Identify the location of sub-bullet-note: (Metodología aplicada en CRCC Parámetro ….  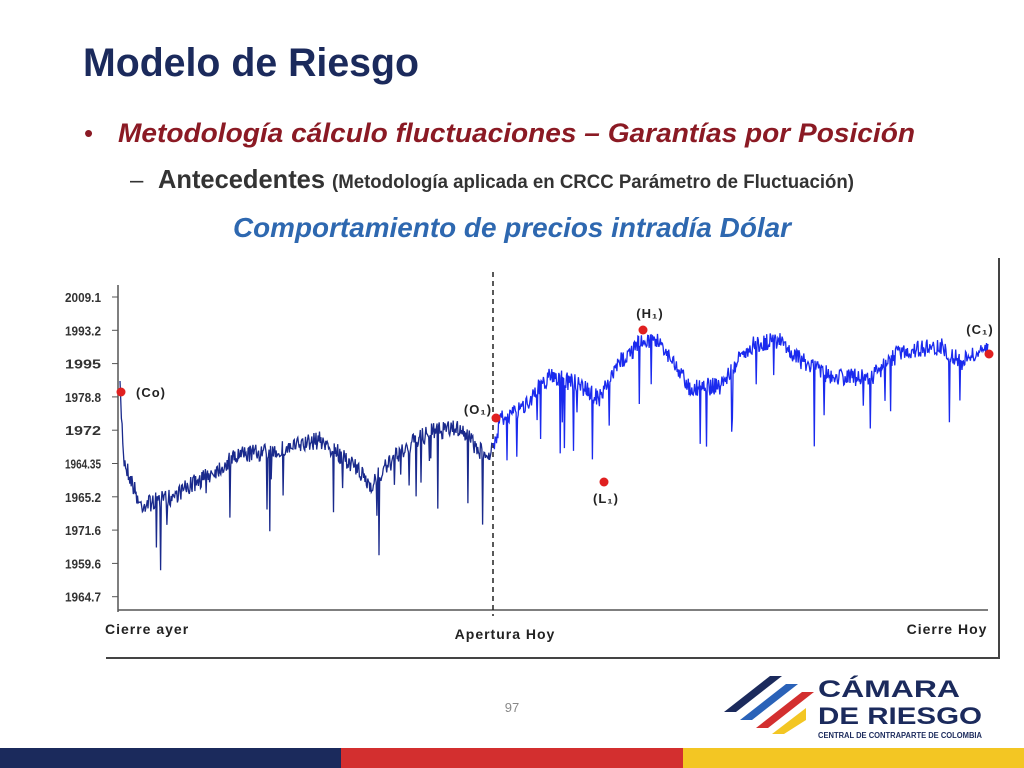
(593, 182).